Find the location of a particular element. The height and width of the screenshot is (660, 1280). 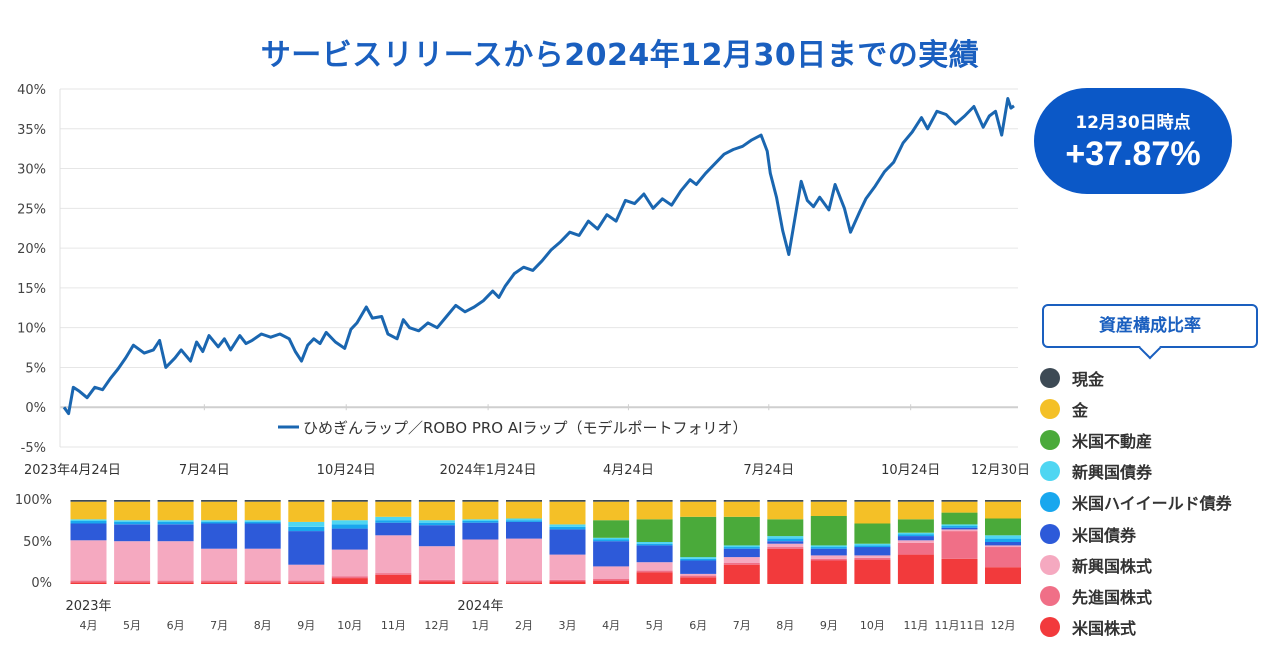

legend-label: 米国株式 is located at coordinates (1104, 629).